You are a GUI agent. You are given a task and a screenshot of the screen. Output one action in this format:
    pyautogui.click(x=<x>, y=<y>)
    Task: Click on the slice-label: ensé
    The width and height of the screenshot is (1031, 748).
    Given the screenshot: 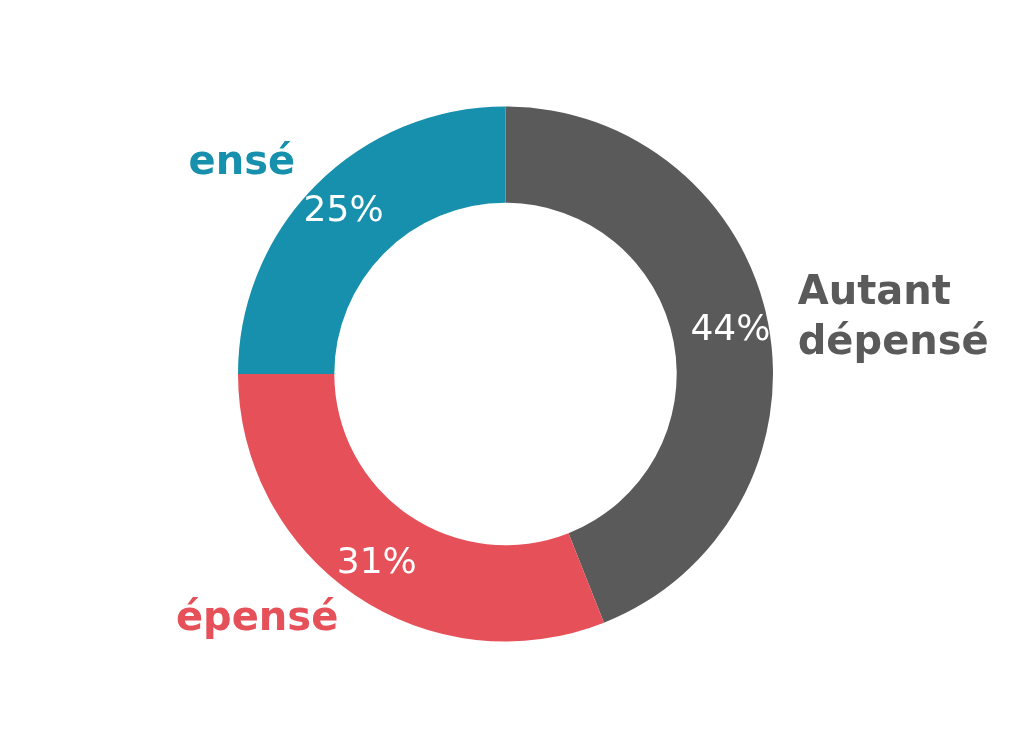 What is the action you would take?
    pyautogui.click(x=242, y=160)
    